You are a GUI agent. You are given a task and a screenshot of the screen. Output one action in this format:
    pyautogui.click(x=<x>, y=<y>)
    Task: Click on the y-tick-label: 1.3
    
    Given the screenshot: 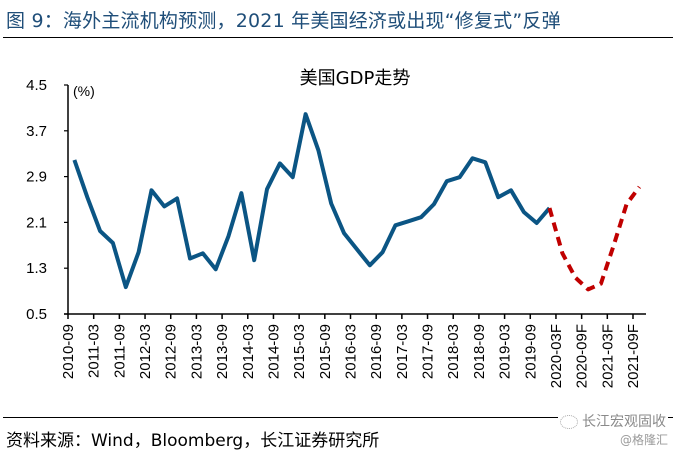 What is the action you would take?
    pyautogui.click(x=36, y=268)
    